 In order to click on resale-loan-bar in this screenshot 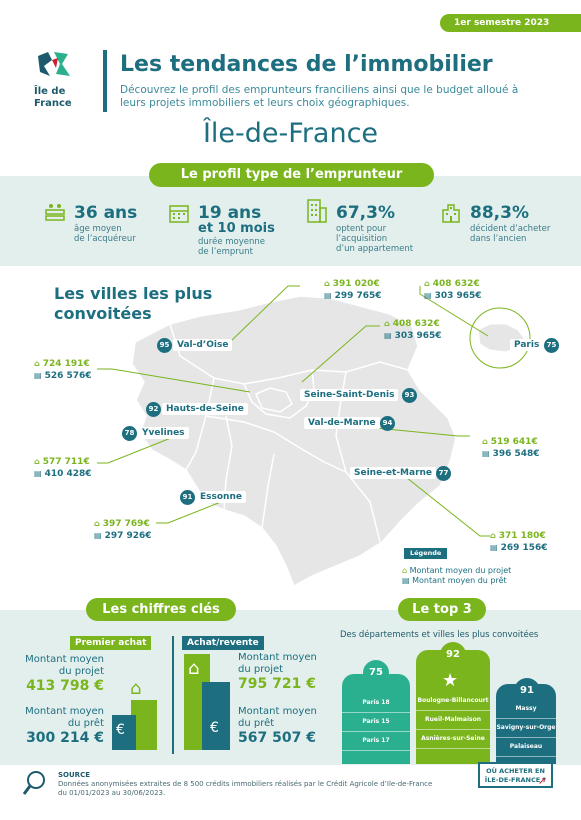, I will do `click(216, 716)`.